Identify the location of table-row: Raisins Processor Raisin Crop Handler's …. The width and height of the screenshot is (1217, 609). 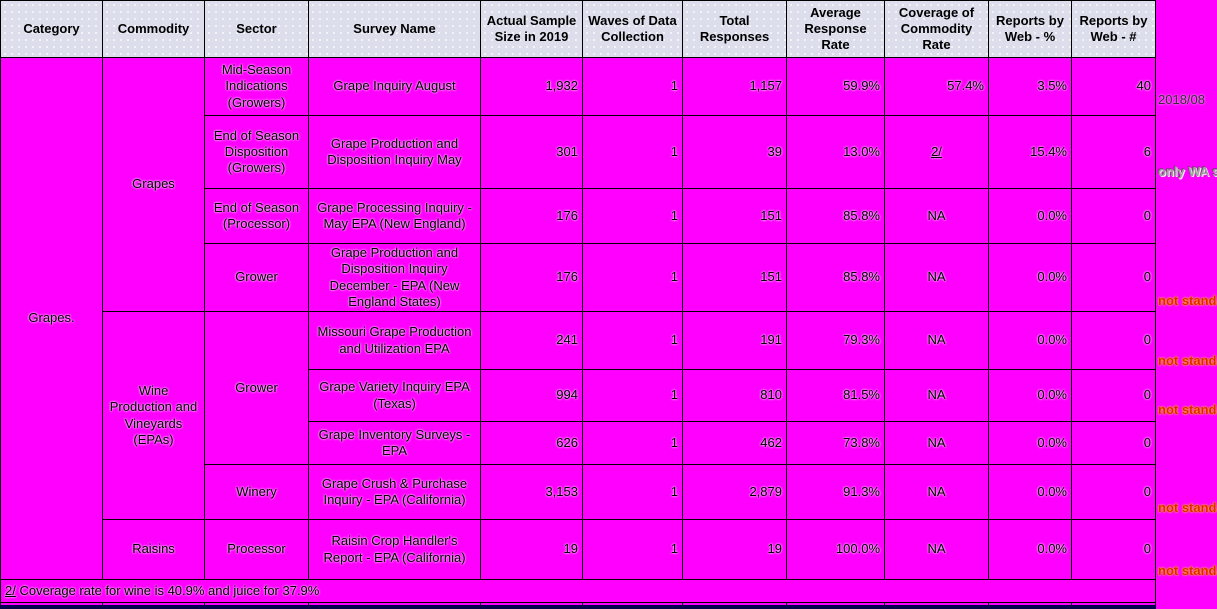
(578, 549).